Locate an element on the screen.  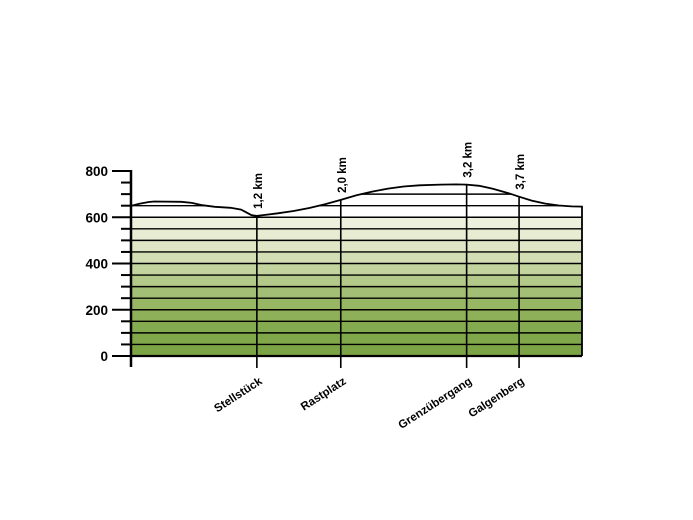
distance-km-label: 2,0 km is located at coordinates (343, 175).